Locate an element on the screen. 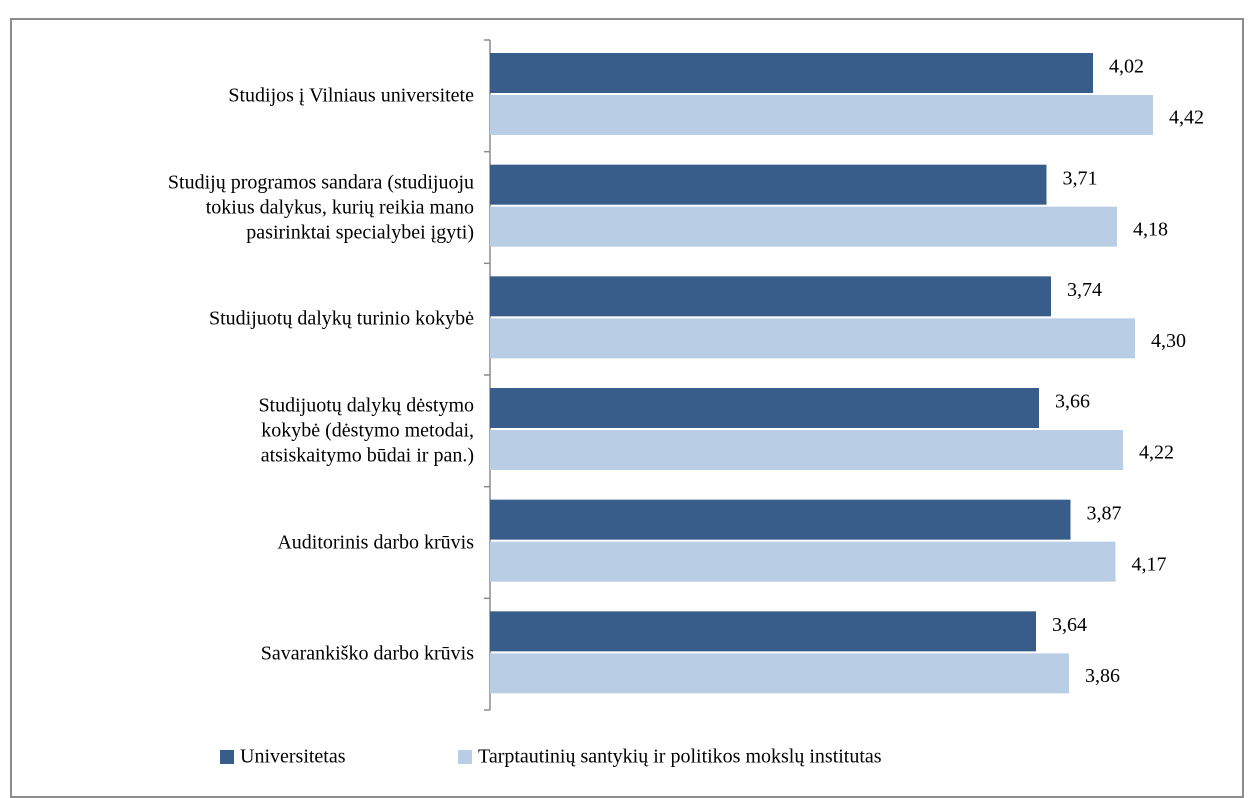 Image resolution: width=1254 pixels, height=798 pixels. category-label: Studijuotų dalykų turinio kokybė is located at coordinates (341, 318).